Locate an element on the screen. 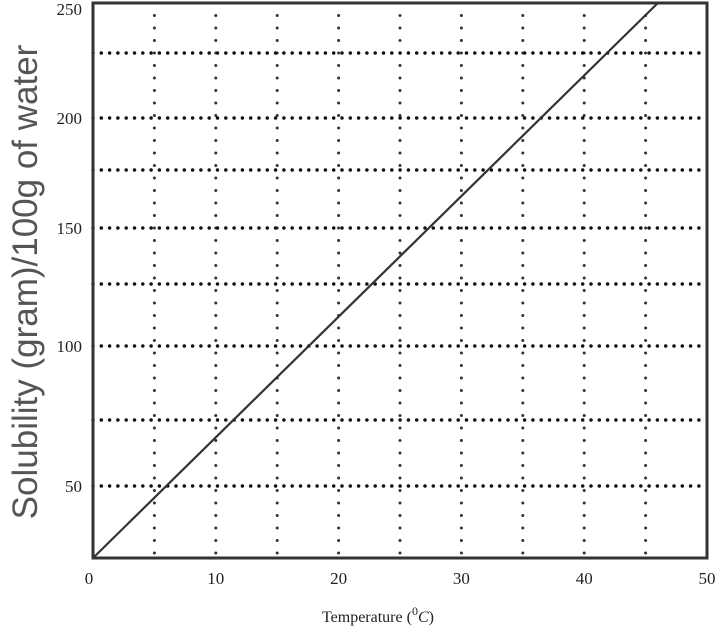 The width and height of the screenshot is (717, 637). x-tick-label: 0 is located at coordinates (89, 578).